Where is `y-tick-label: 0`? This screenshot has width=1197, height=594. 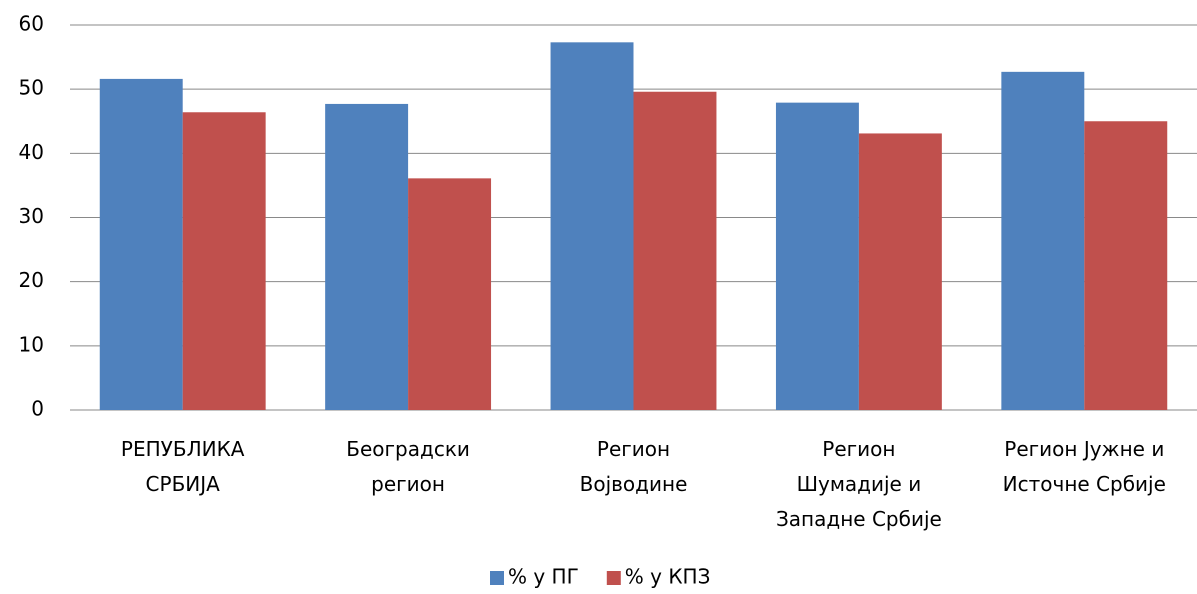
y-tick-label: 0 is located at coordinates (37, 409).